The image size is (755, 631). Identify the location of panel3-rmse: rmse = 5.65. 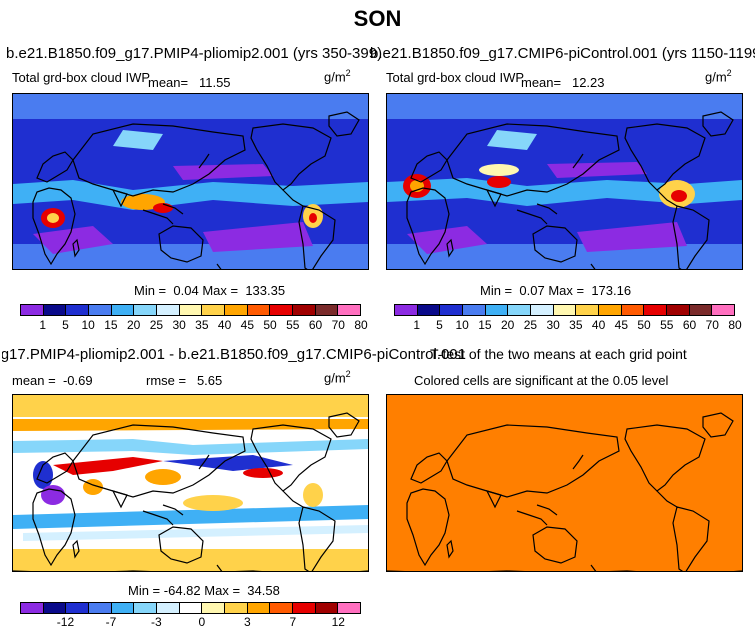
(184, 380).